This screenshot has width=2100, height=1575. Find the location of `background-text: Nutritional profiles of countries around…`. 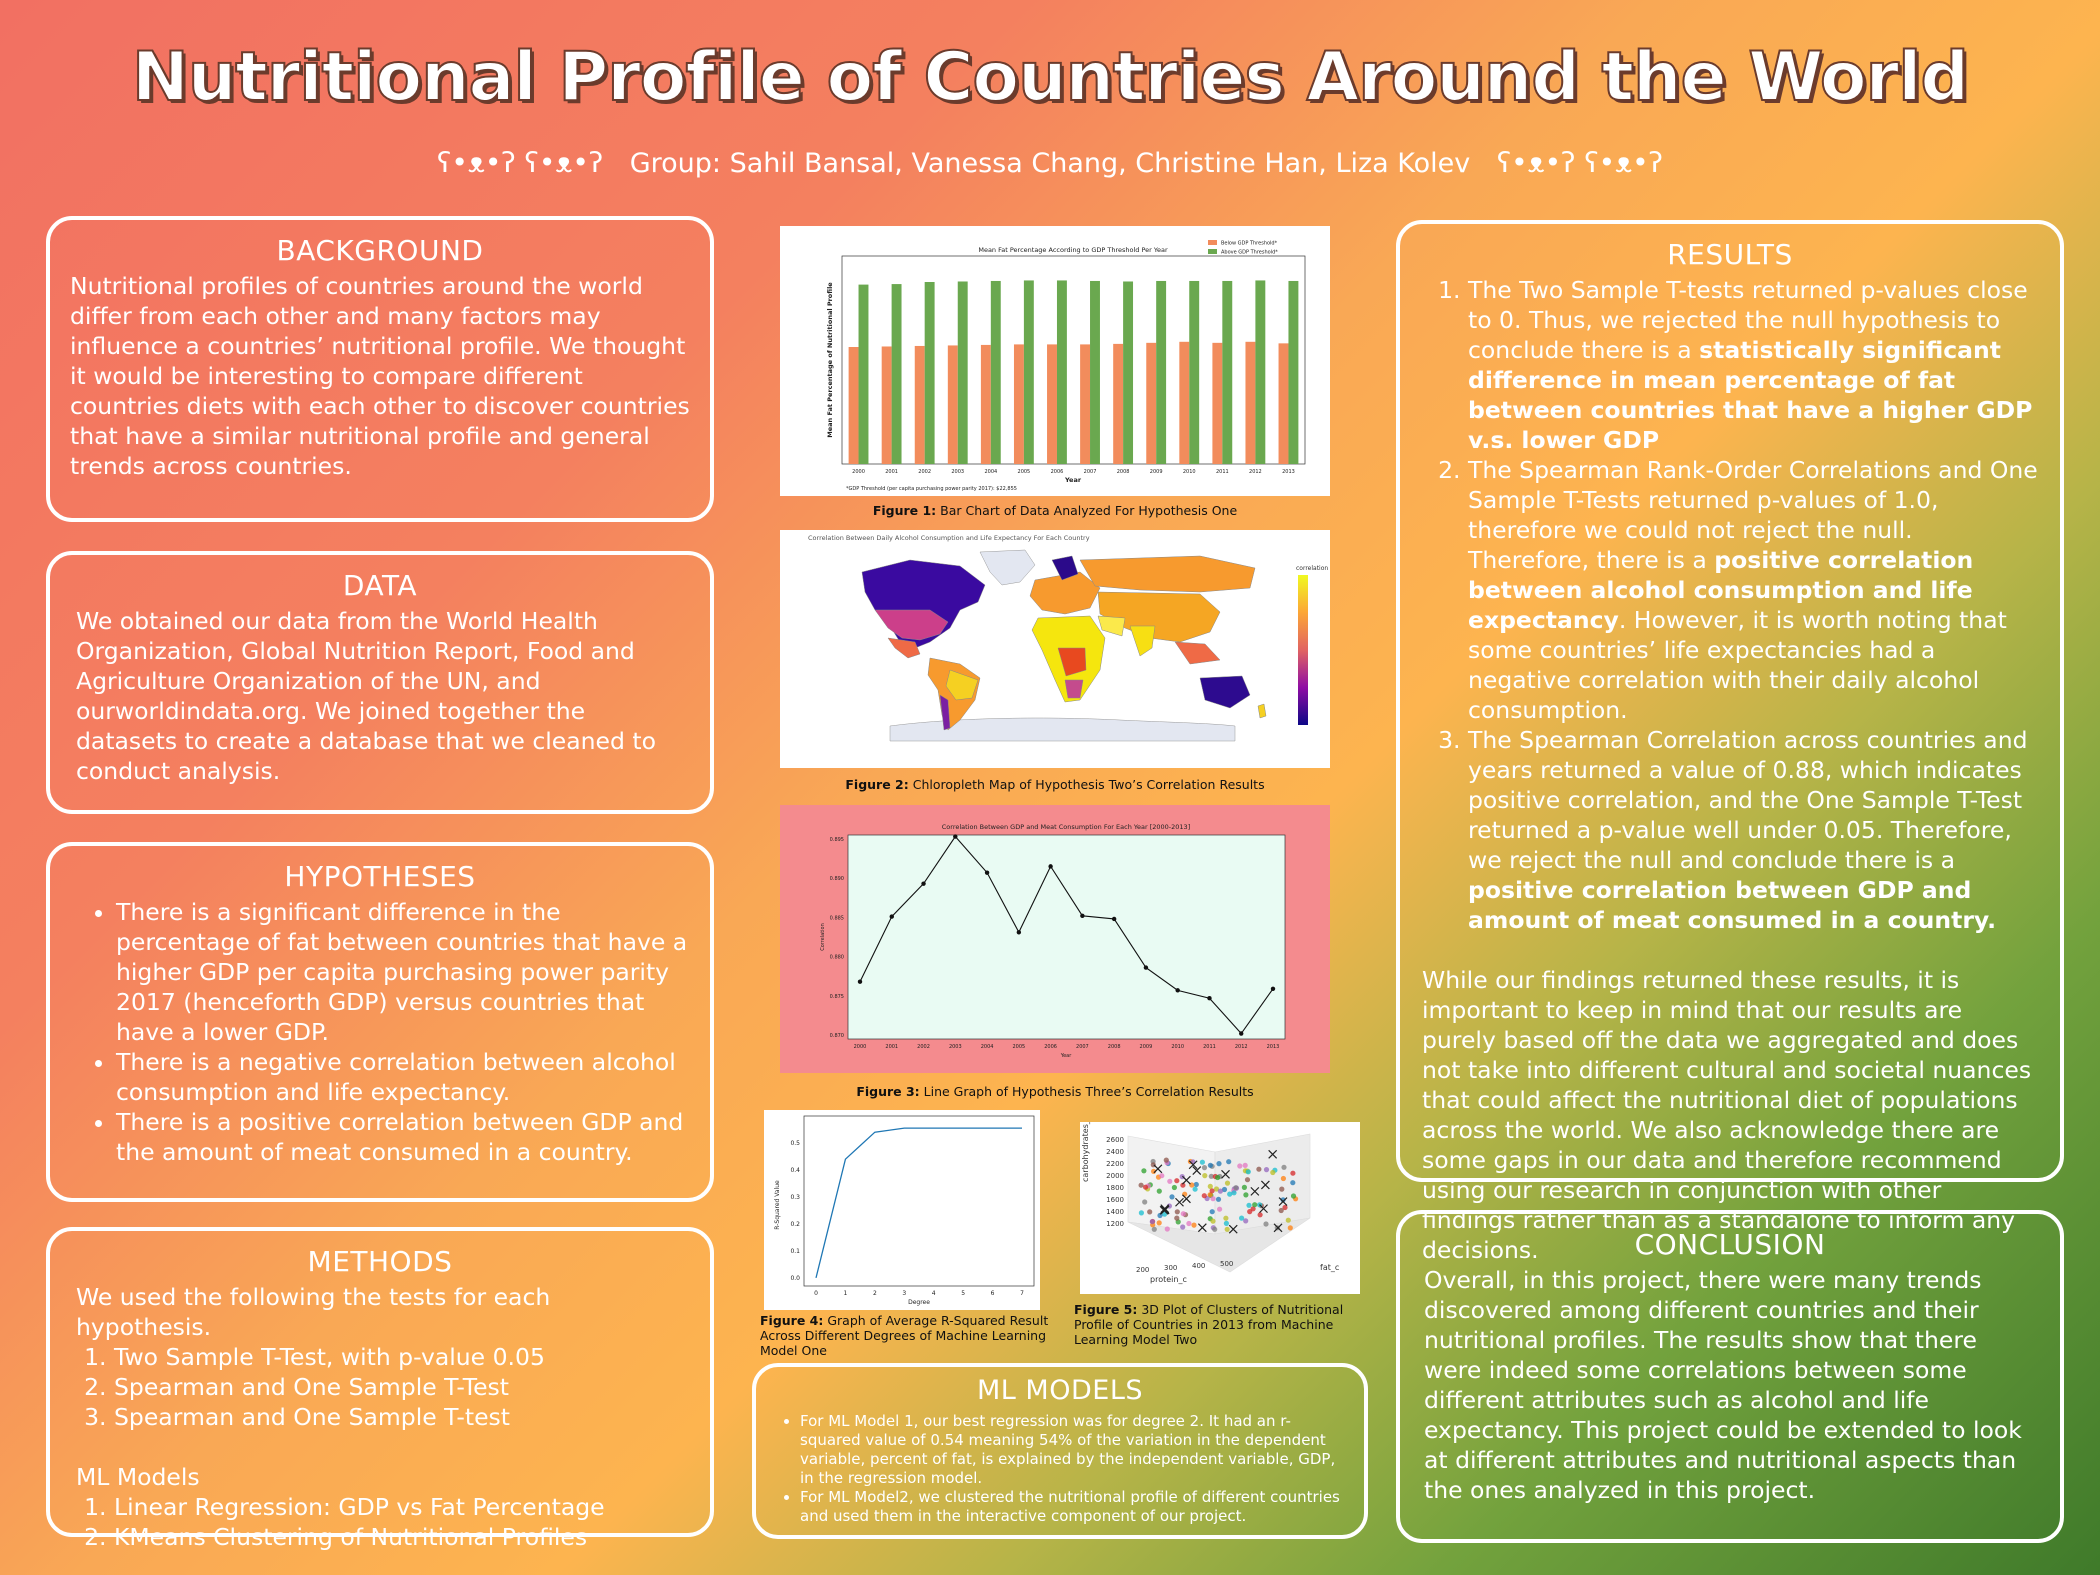

background-text: Nutritional profiles of countries around… is located at coordinates (380, 376).